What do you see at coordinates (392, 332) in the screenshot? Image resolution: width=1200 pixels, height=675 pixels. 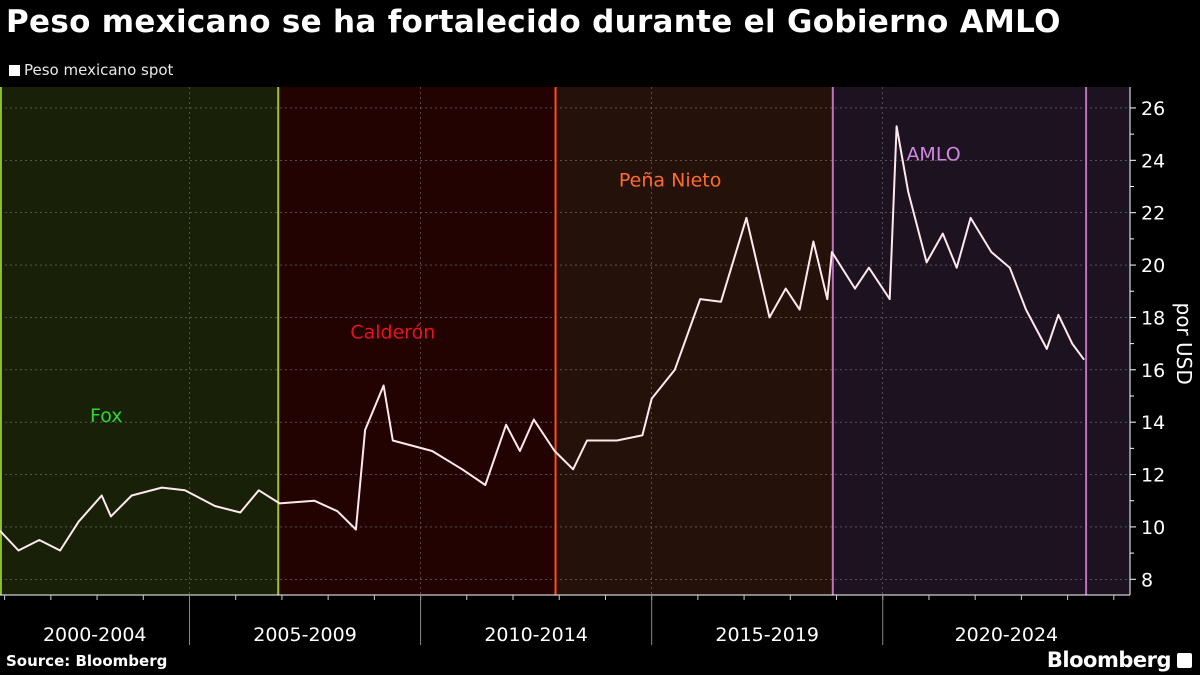 I see `period-label: Calderón` at bounding box center [392, 332].